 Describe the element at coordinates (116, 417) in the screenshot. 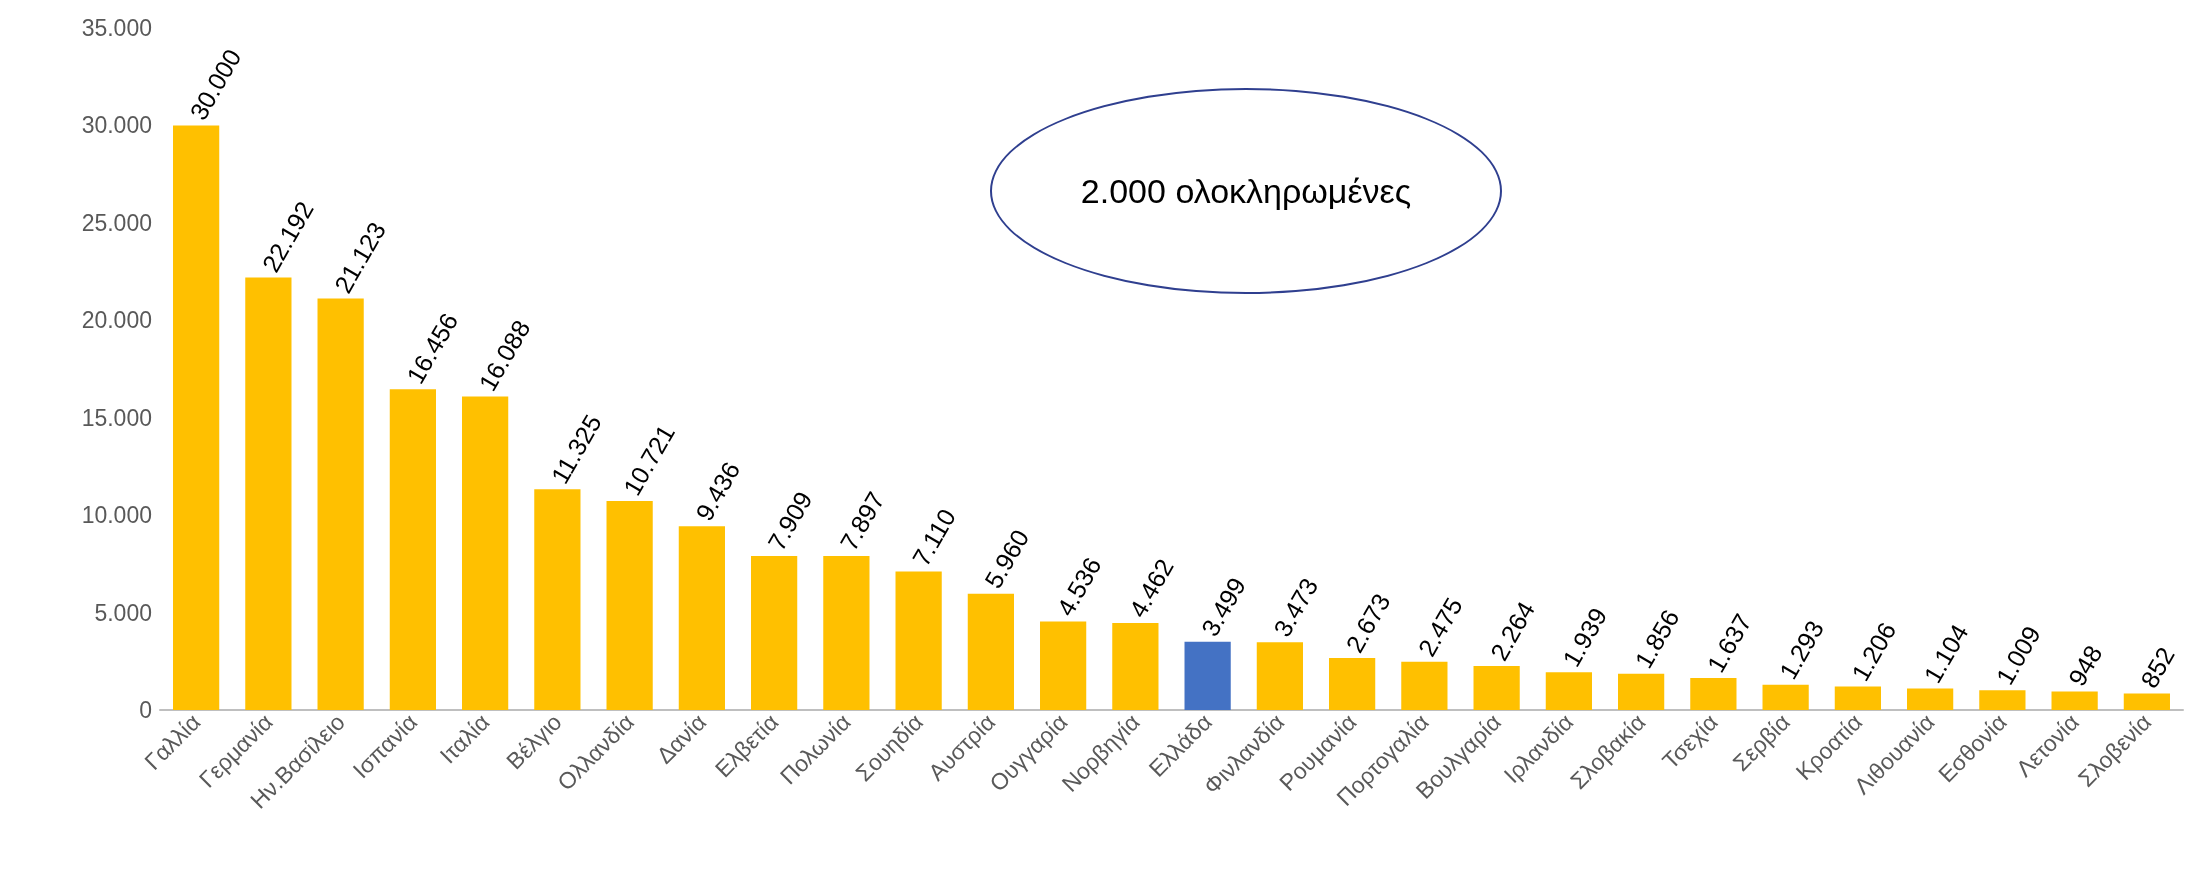

I see `y-tick-label: 15.000` at that location.